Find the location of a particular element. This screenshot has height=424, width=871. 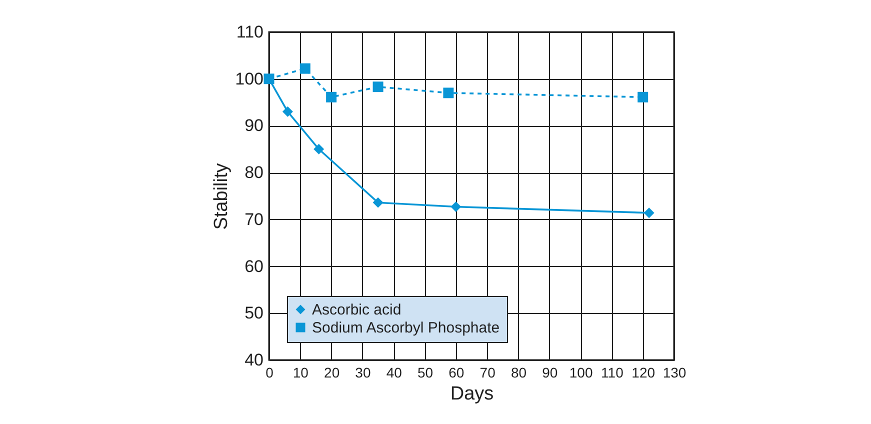

x-tick-label: 130 is located at coordinates (674, 372).